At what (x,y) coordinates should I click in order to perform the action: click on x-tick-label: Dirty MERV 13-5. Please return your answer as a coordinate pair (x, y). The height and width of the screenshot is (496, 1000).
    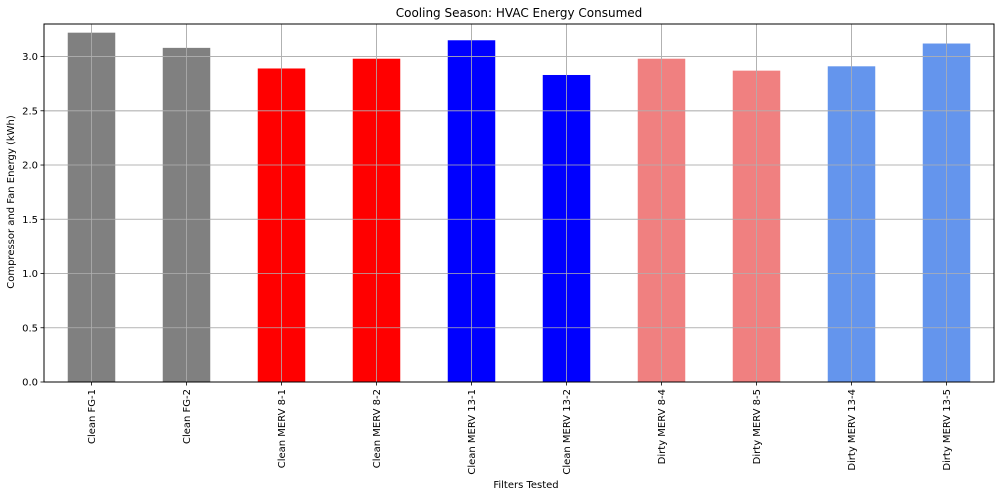
    Looking at the image, I should click on (947, 430).